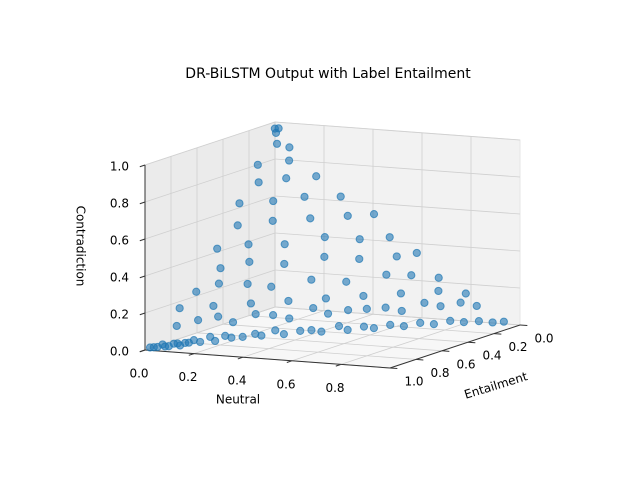 This screenshot has height=480, width=640. I want to click on chart-title: DR-BiLSTM Output with Label Entailment, so click(328, 74).